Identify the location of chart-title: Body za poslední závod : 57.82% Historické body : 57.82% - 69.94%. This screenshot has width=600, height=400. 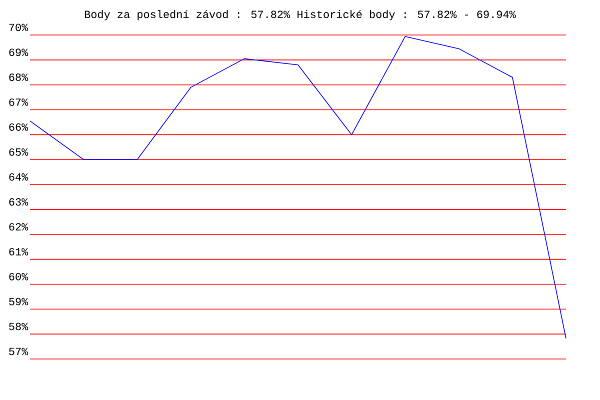
(300, 15).